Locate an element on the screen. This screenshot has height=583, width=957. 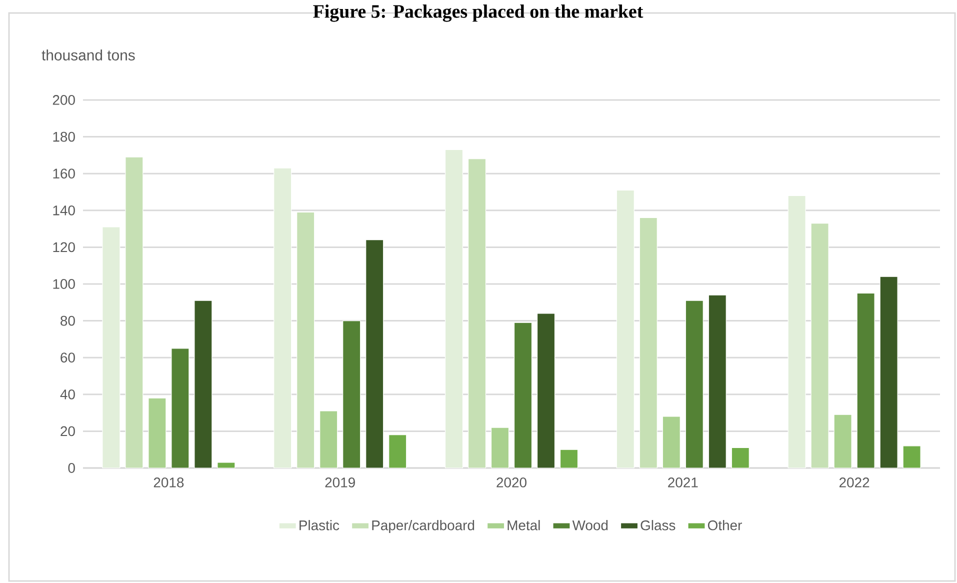
y-tick-label: 100 is located at coordinates (64, 284).